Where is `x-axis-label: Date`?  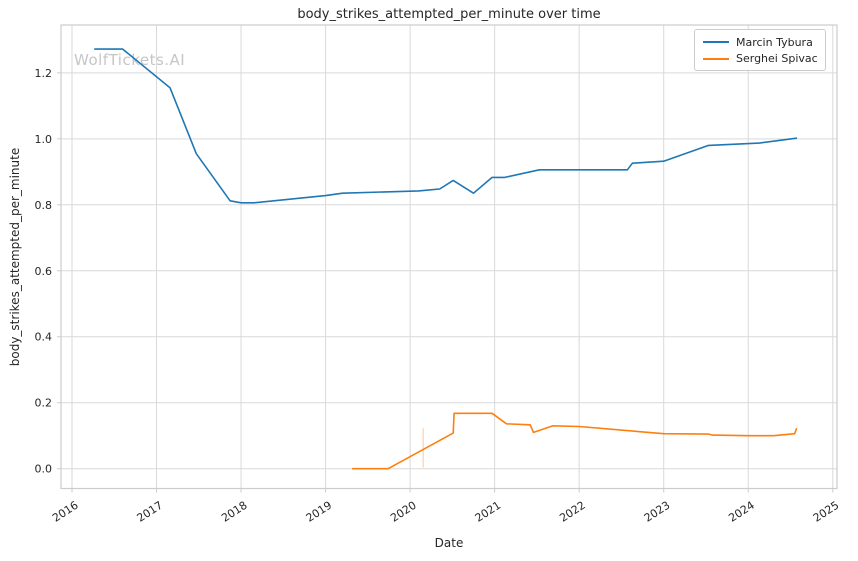
x-axis-label: Date is located at coordinates (449, 543).